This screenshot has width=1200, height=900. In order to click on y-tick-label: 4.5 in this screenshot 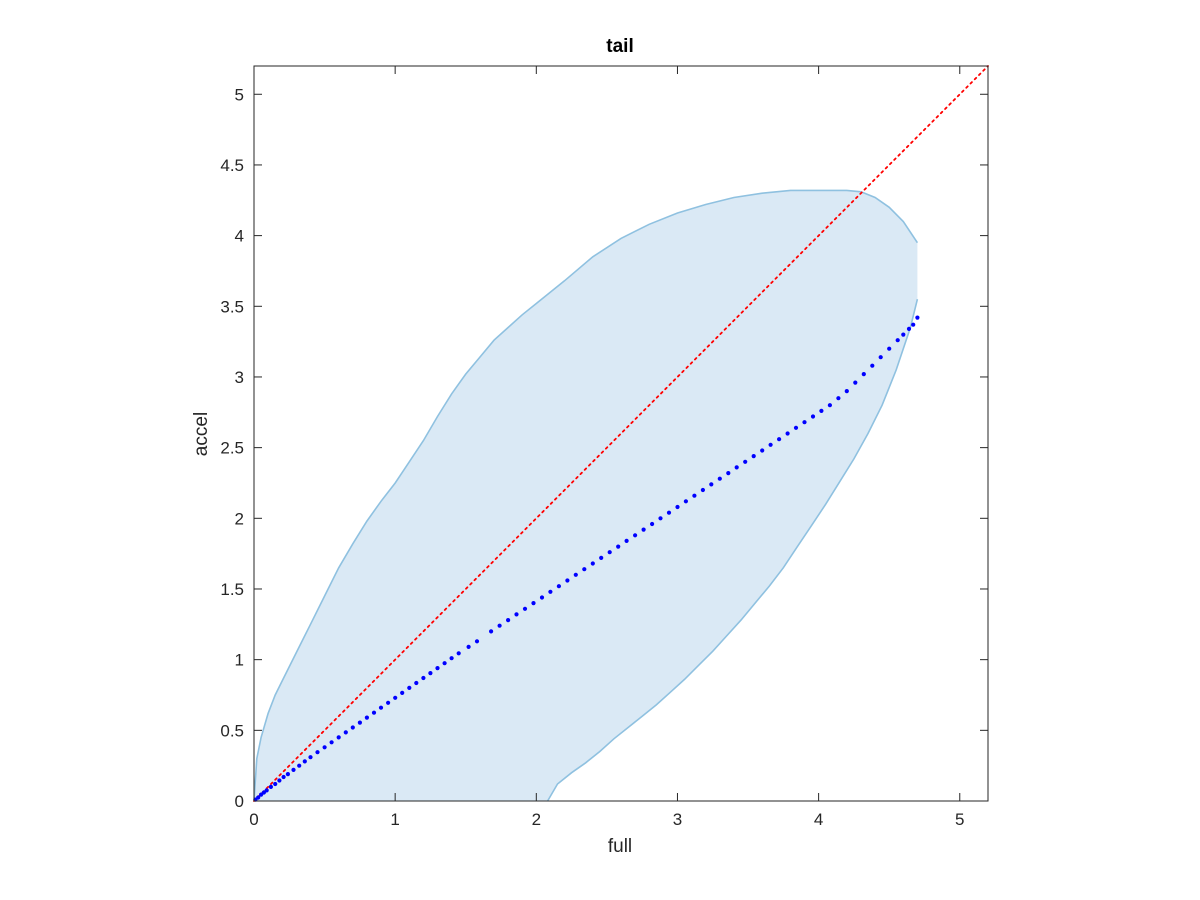, I will do `click(232, 165)`.